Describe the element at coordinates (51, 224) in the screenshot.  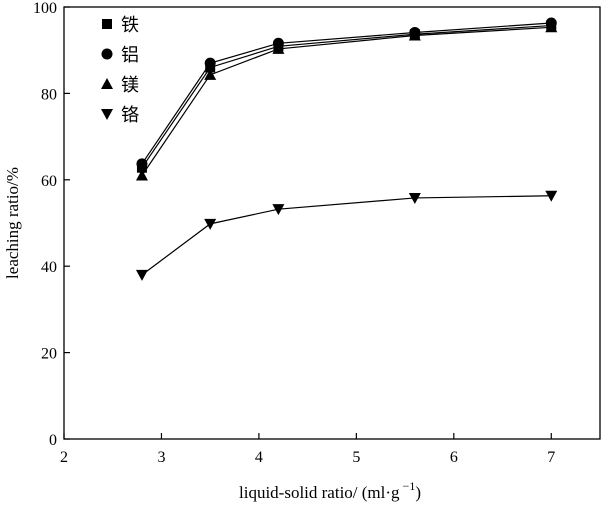
I see `y-axis: 0 20 40 60 80 100` at that location.